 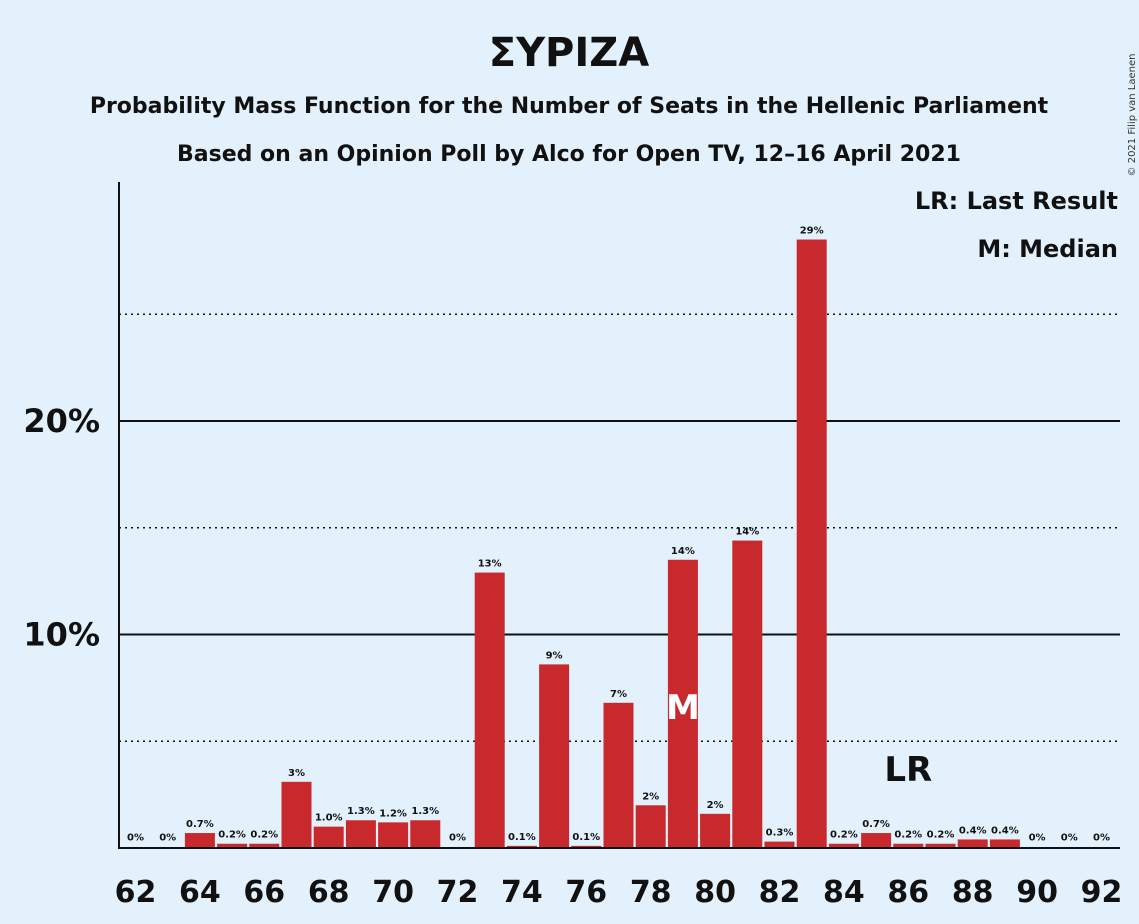 I want to click on data-label-90: 0%, so click(x=1037, y=838).